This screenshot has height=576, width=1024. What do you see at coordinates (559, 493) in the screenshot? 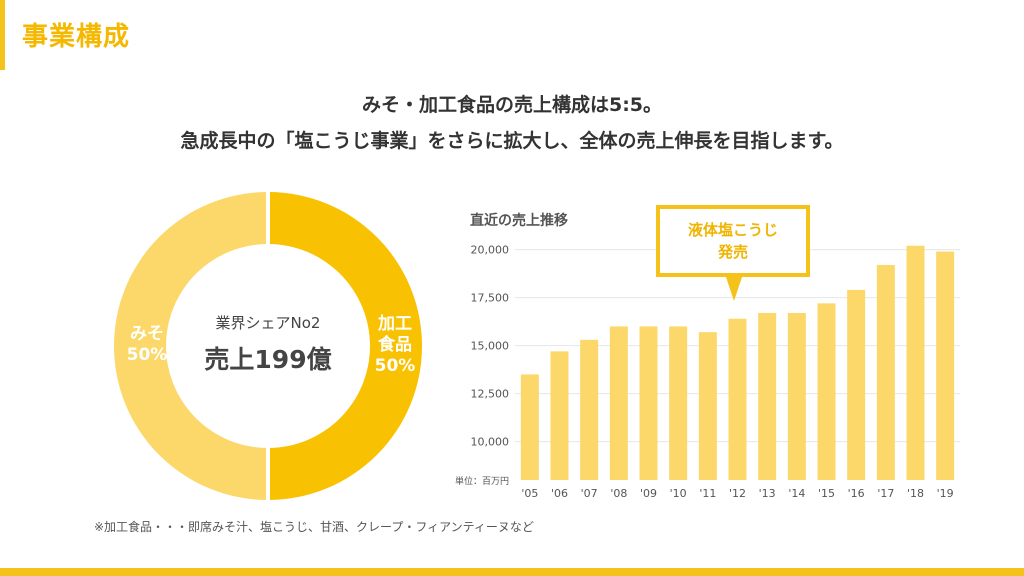
I see `x-tick-label-06: '06` at bounding box center [559, 493].